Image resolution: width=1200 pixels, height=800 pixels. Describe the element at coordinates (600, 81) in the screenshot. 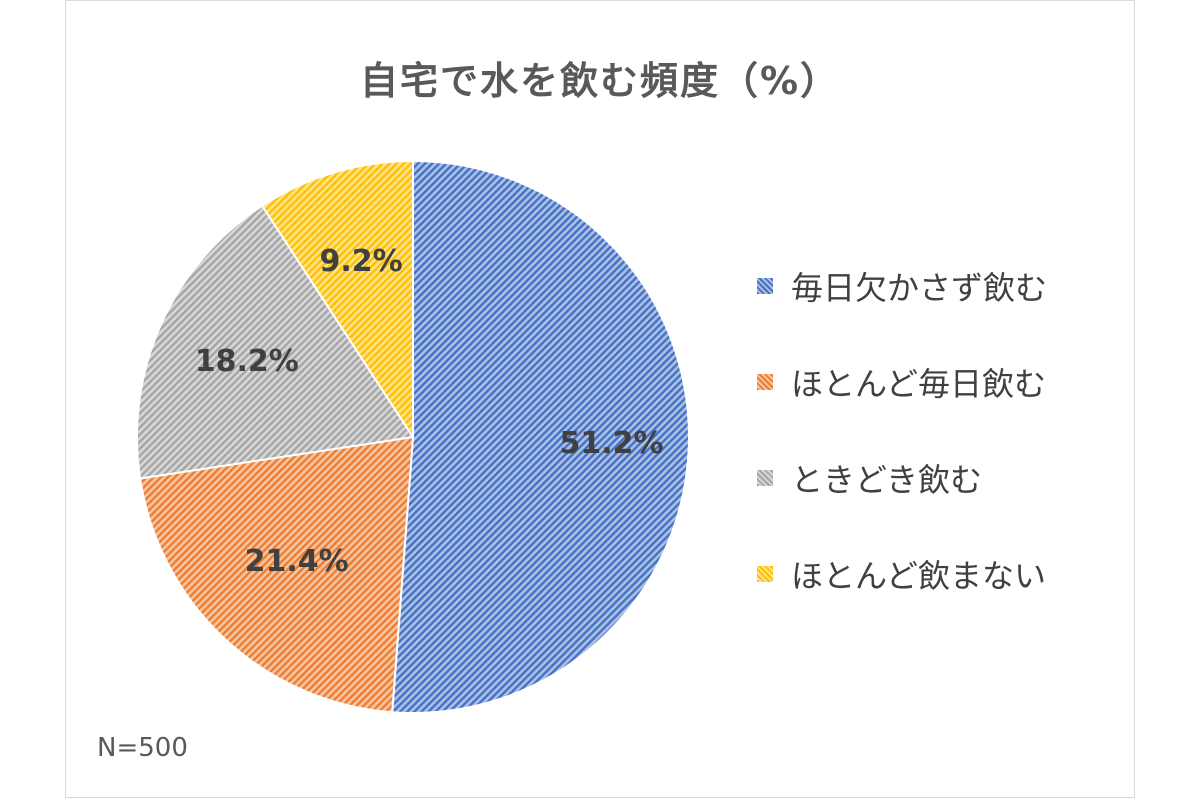

I see `chart-title: 自宅で水を飲む頻度（%）` at that location.